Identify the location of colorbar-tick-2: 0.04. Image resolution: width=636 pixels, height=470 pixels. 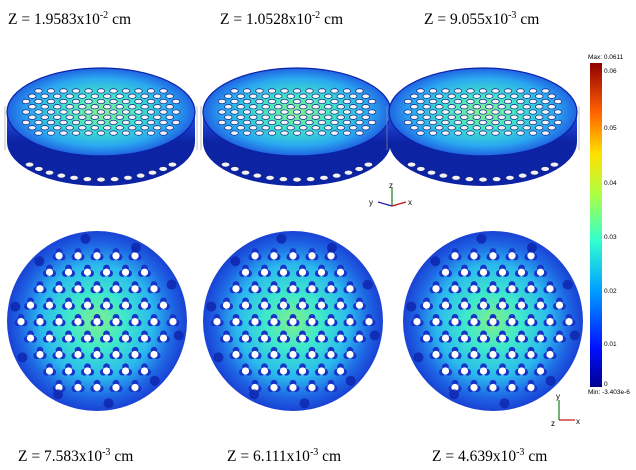
(610, 183).